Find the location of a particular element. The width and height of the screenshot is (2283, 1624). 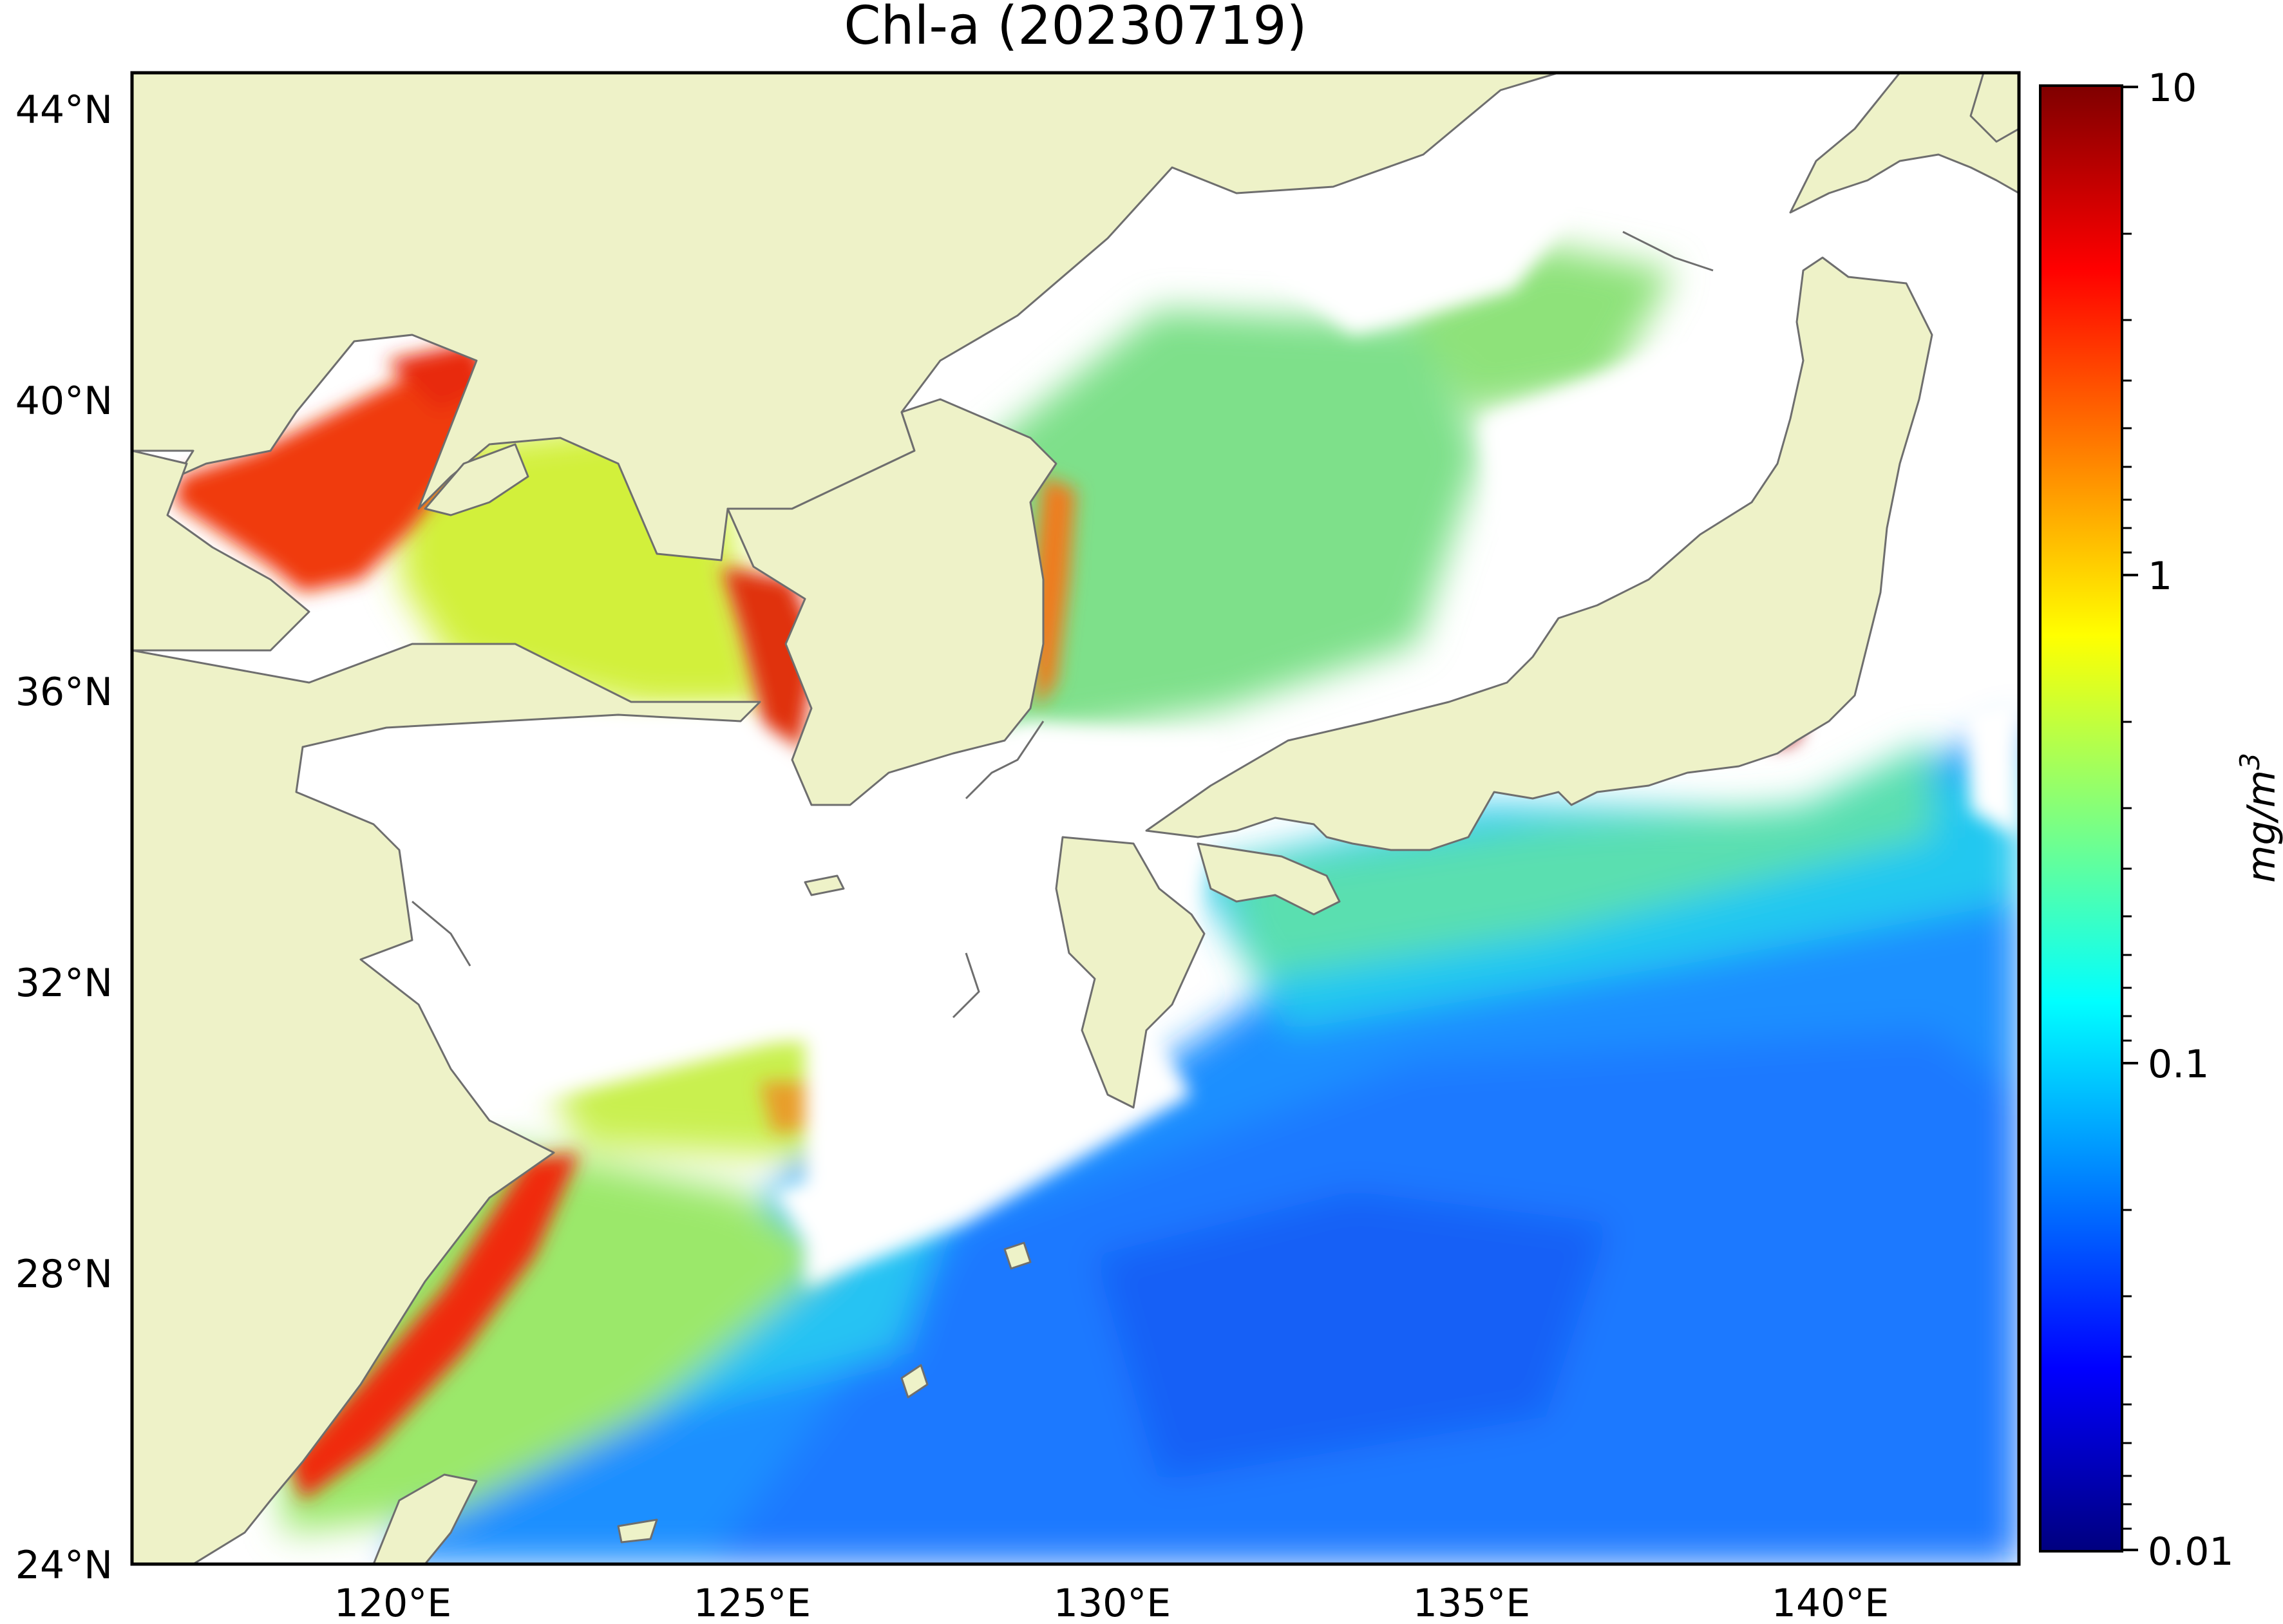

land-bohai-coast is located at coordinates (221, 550).